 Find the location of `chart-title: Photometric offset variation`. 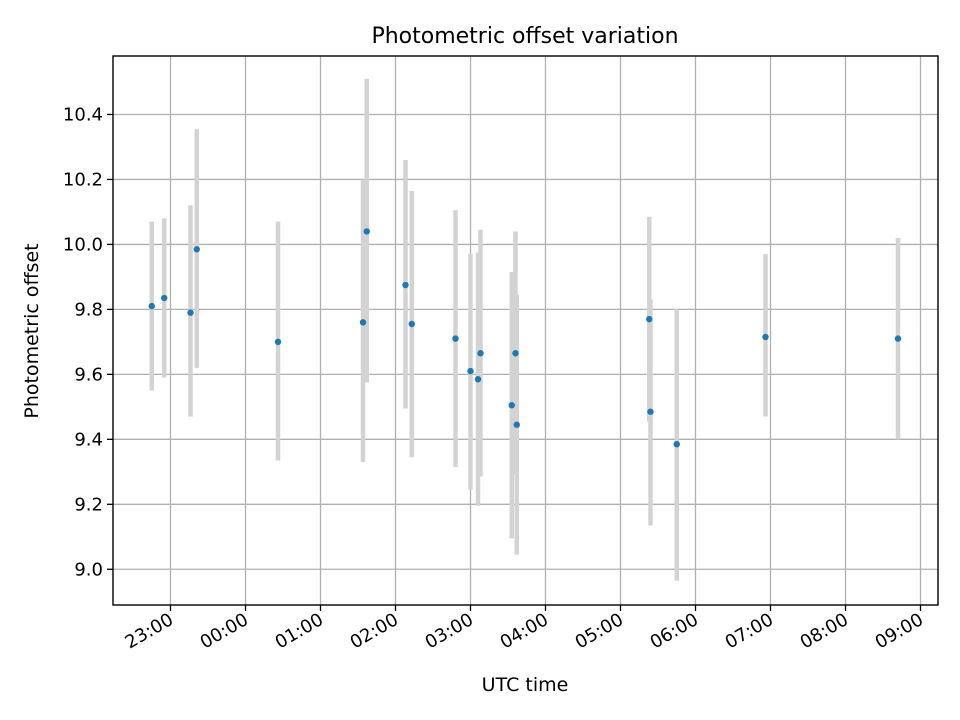

chart-title: Photometric offset variation is located at coordinates (524, 36).